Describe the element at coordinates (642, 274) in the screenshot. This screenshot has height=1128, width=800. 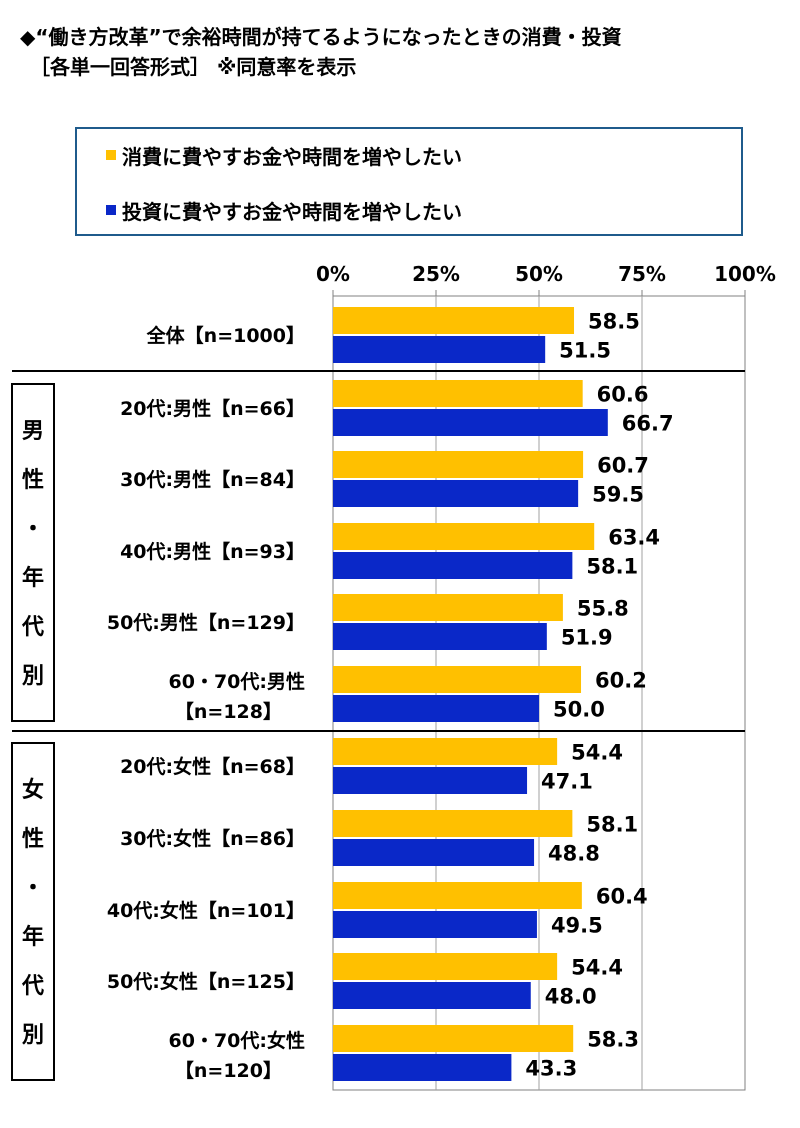
I see `x-tick-label: 75%` at that location.